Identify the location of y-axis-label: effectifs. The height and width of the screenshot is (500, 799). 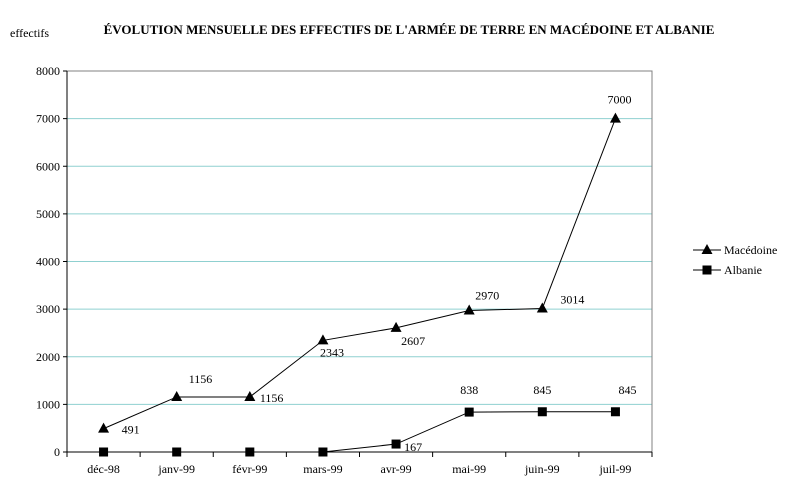
(29, 33).